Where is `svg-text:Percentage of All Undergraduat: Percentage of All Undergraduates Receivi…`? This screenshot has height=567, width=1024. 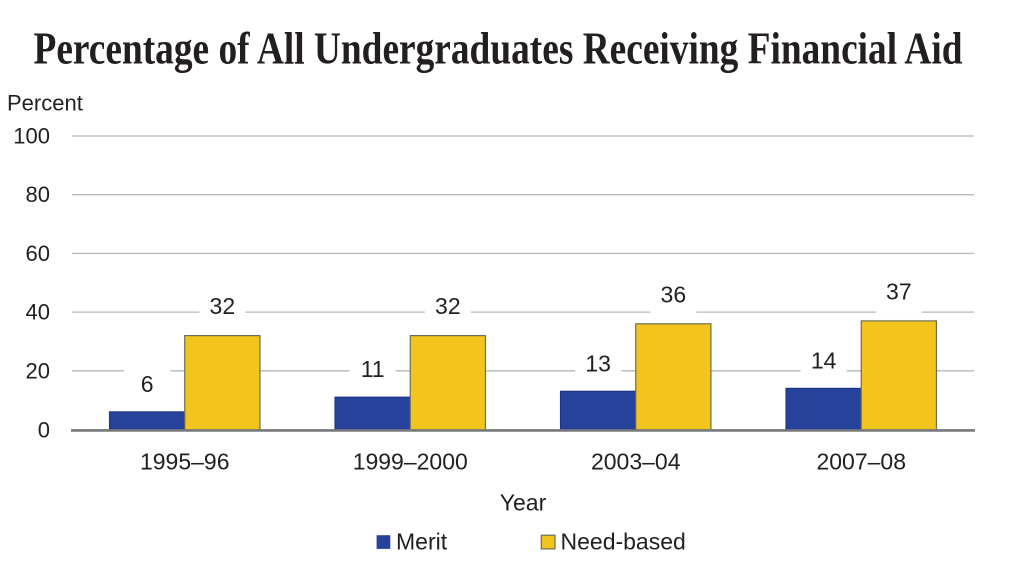
svg-text:Percentage of All Undergraduat: Percentage of All Undergraduates Receivi… is located at coordinates (498, 48).